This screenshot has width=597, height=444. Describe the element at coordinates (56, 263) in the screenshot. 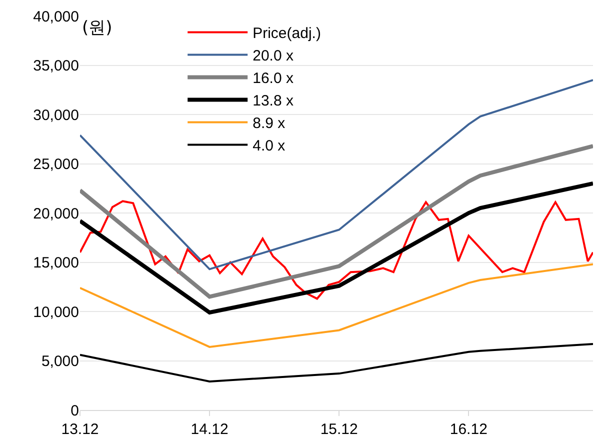

I see `y-tick-label: 15,000` at that location.